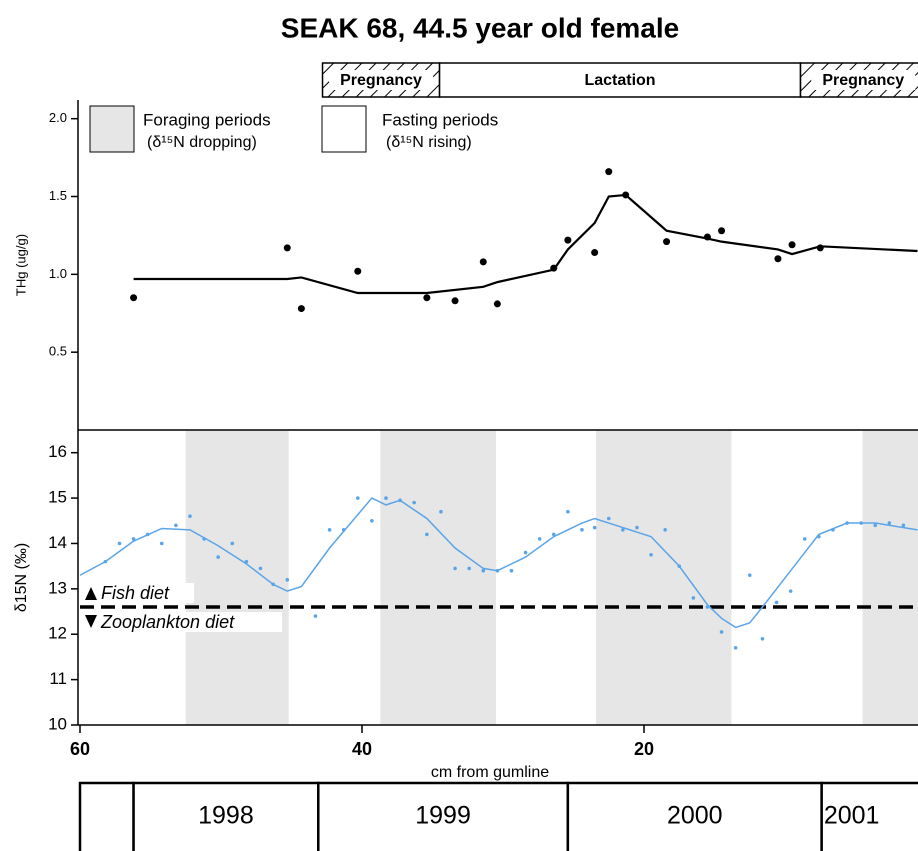 This screenshot has height=851, width=918. I want to click on annotation: Fish diet, so click(135, 593).